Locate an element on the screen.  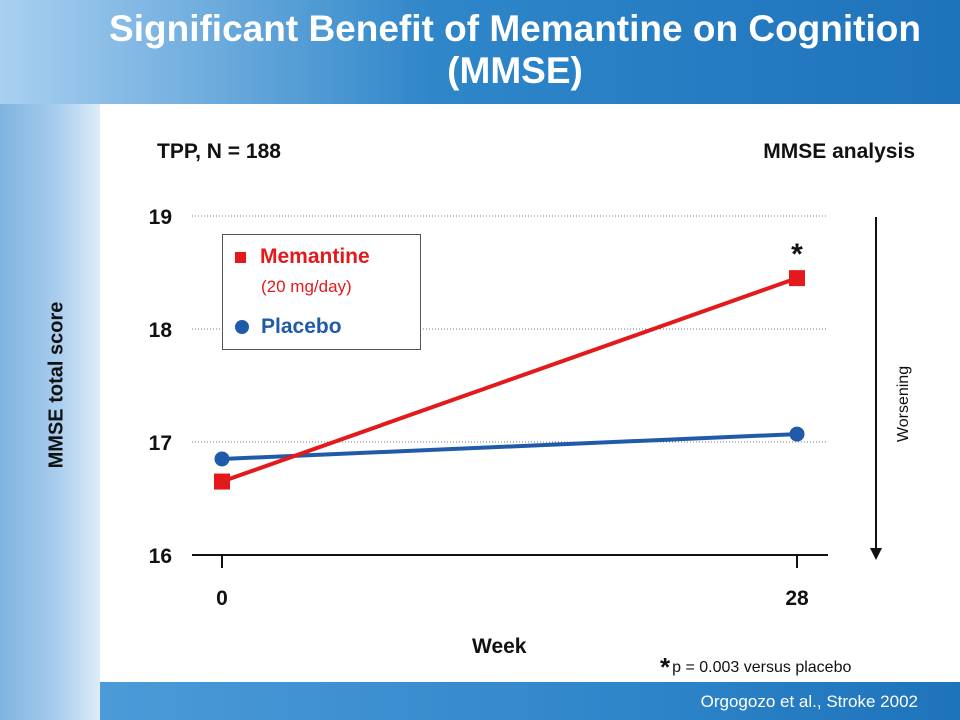
chart-legend: Memantine (20 mg/day) Placebo is located at coordinates (321, 292).